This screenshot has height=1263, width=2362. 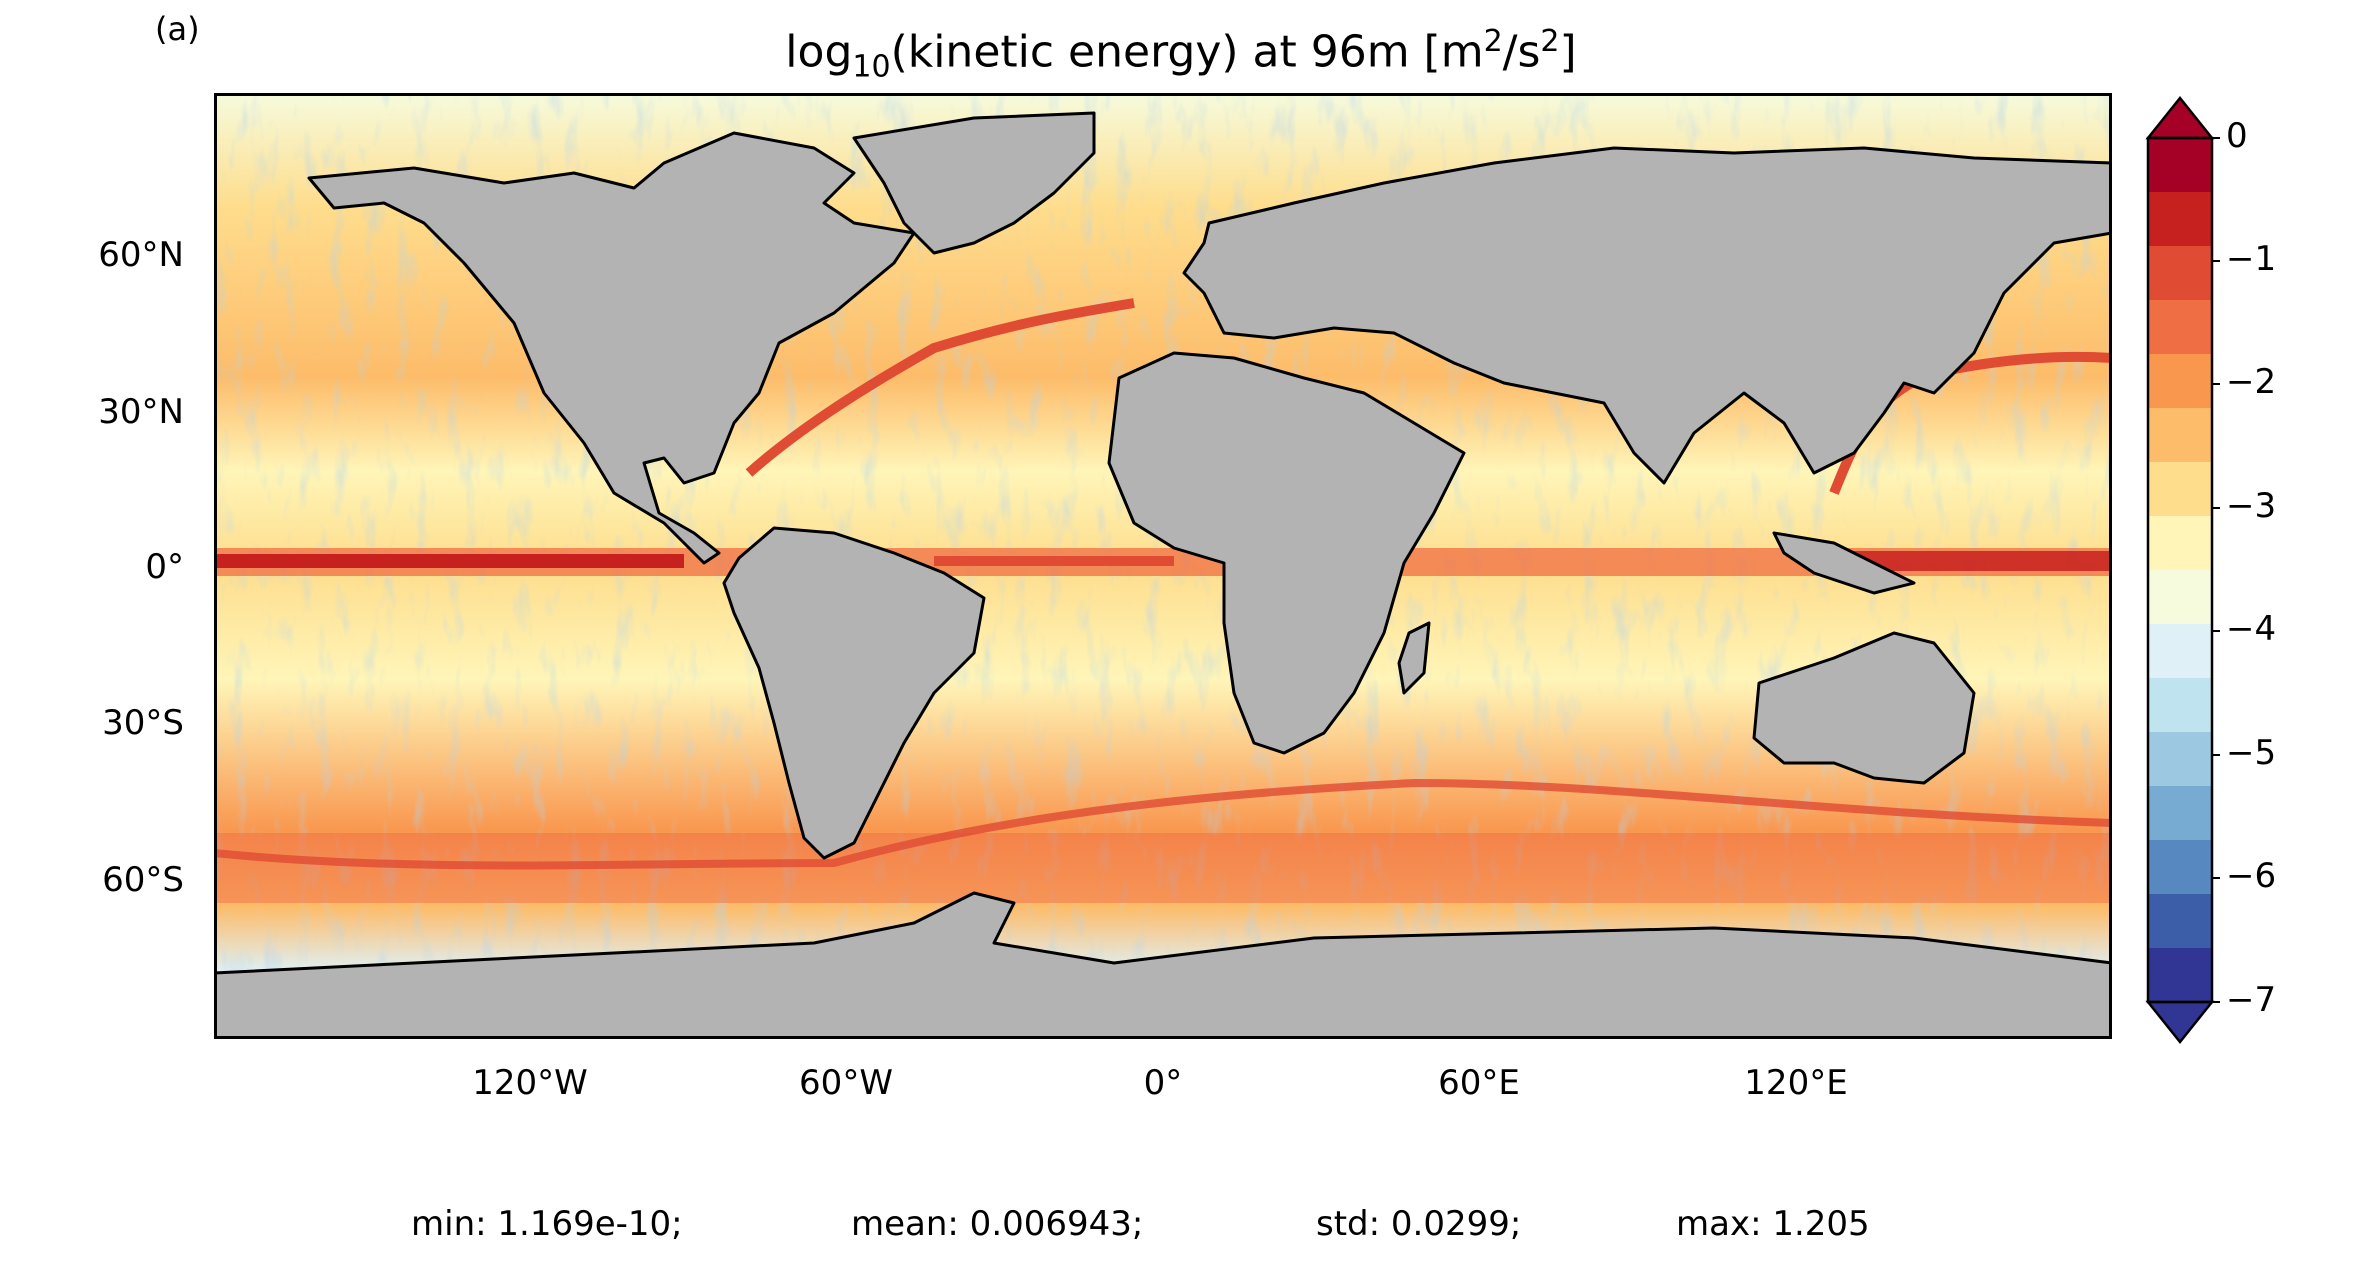 I want to click on colorbar-bottom-arrow, so click(x=2180, y=1022).